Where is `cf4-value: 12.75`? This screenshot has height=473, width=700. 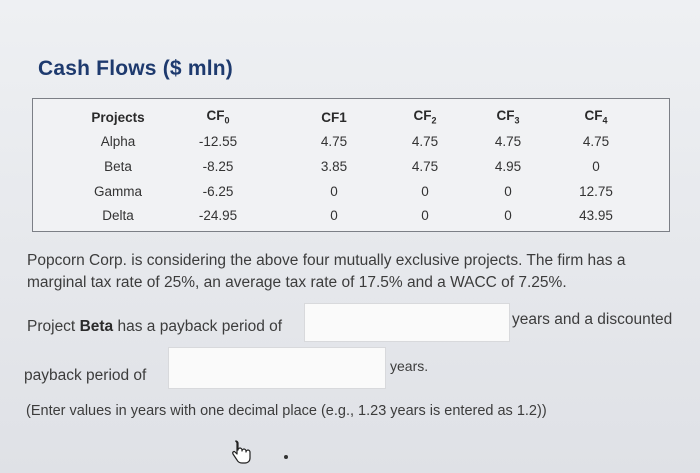 cf4-value: 12.75 is located at coordinates (596, 191).